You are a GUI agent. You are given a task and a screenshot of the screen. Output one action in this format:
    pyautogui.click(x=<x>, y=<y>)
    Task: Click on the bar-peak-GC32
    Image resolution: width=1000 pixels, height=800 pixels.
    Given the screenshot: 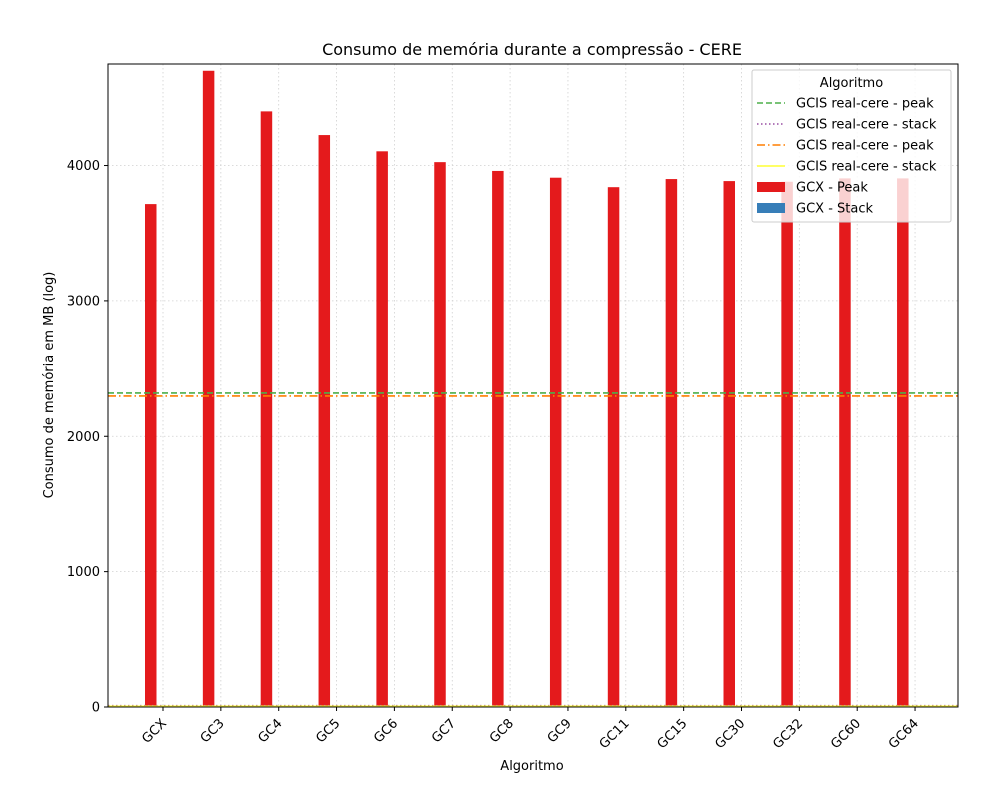 What is the action you would take?
    pyautogui.click(x=787, y=444)
    